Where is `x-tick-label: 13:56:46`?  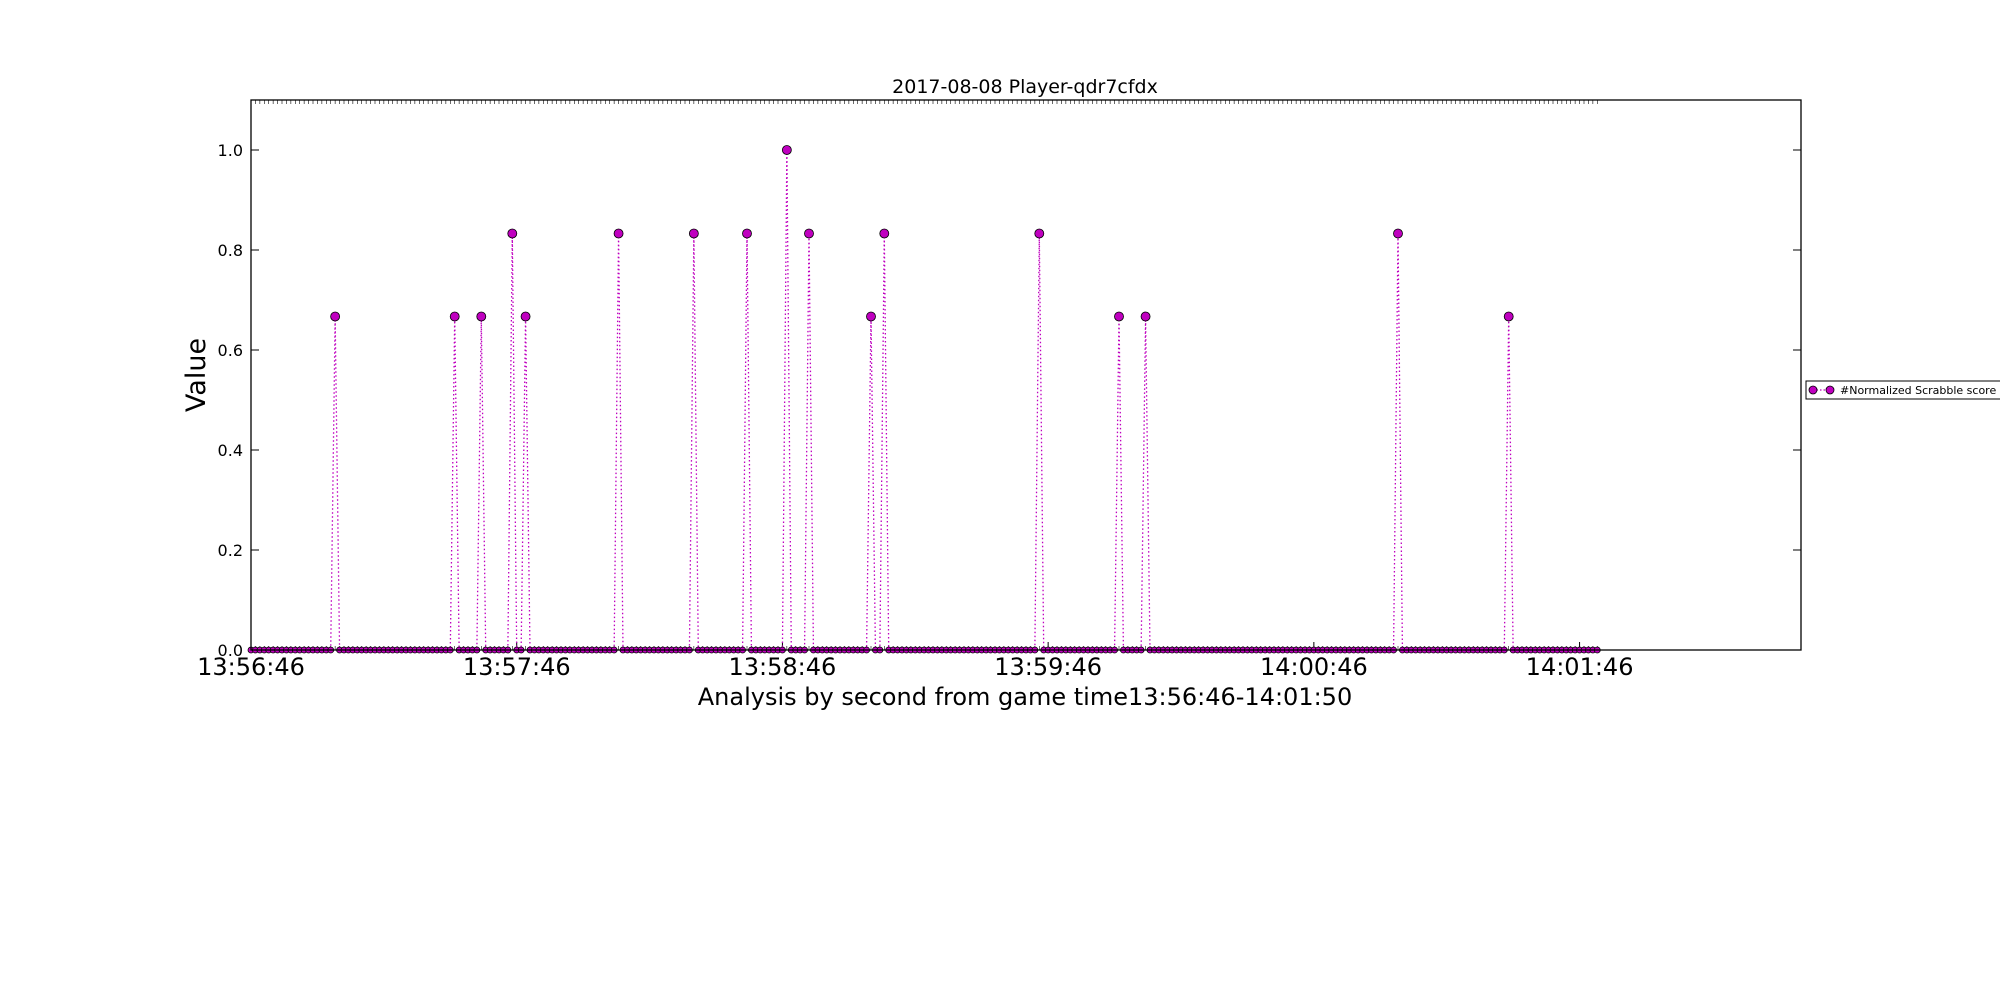 x-tick-label: 13:56:46 is located at coordinates (251, 667).